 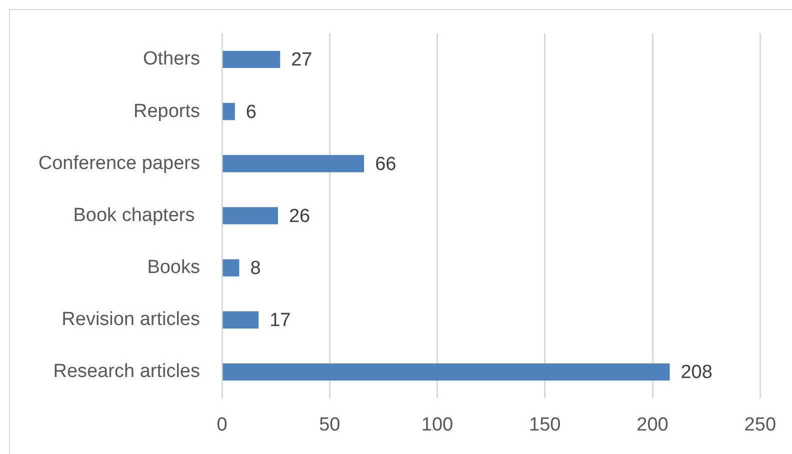 I want to click on y-tick-label: Conference papers, so click(x=119, y=163).